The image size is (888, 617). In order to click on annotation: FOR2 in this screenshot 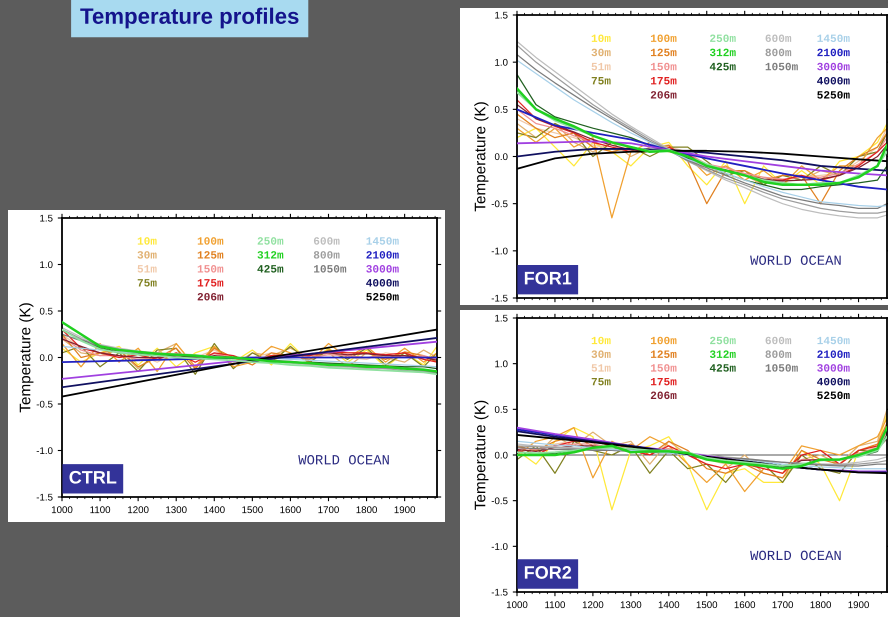, I will do `click(548, 572)`.